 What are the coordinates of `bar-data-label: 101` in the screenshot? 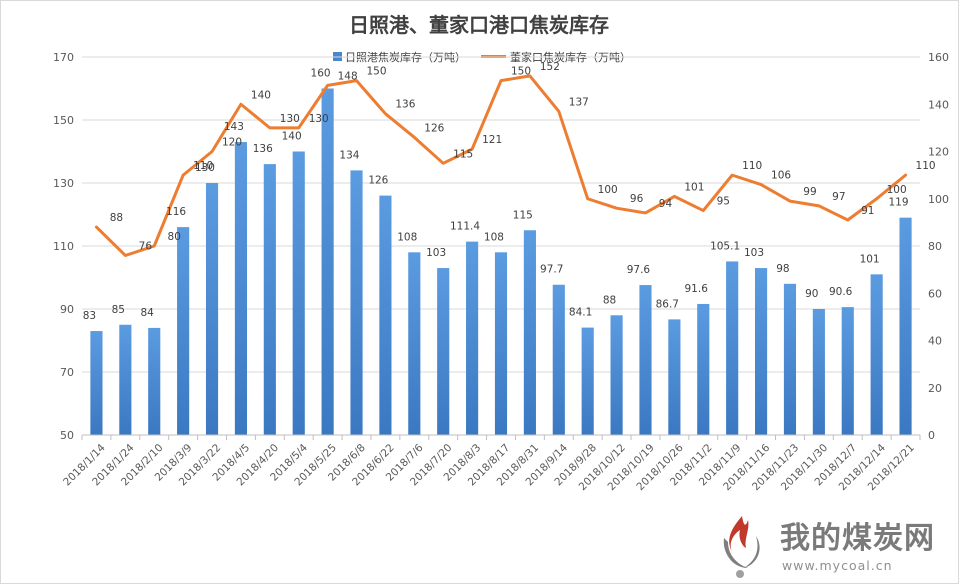 It's located at (870, 259).